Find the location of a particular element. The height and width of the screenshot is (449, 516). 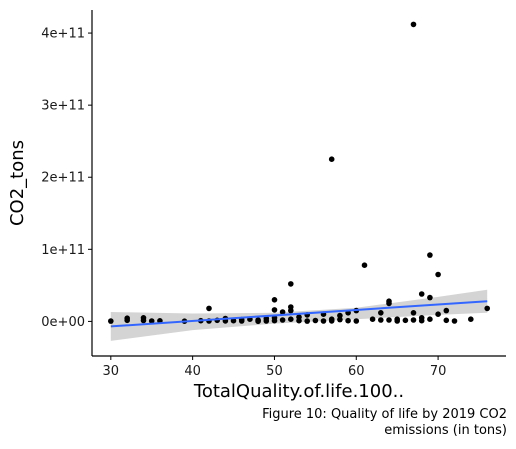

y-tick-label: 2e+11 is located at coordinates (63, 178).